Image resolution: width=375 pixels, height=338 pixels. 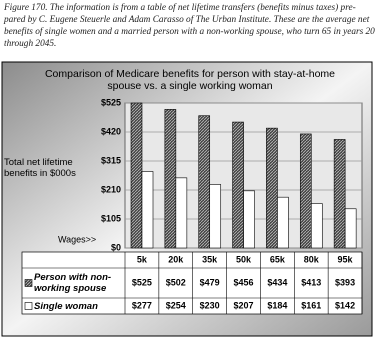 I want to click on value-label: $393, so click(x=345, y=282).